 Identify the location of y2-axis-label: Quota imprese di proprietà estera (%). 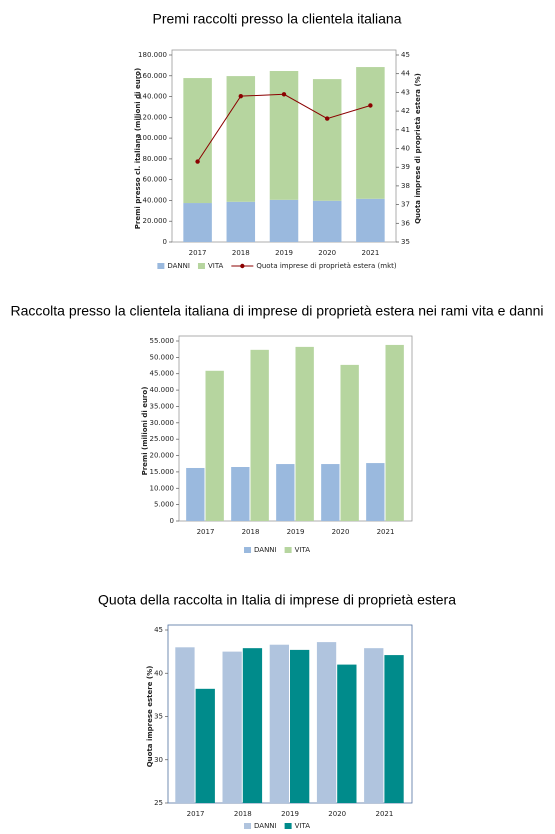
(418, 148).